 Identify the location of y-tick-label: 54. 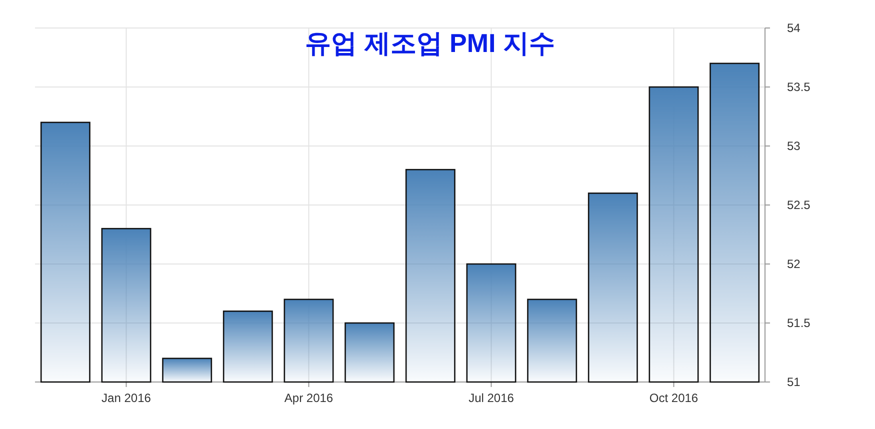
(794, 28).